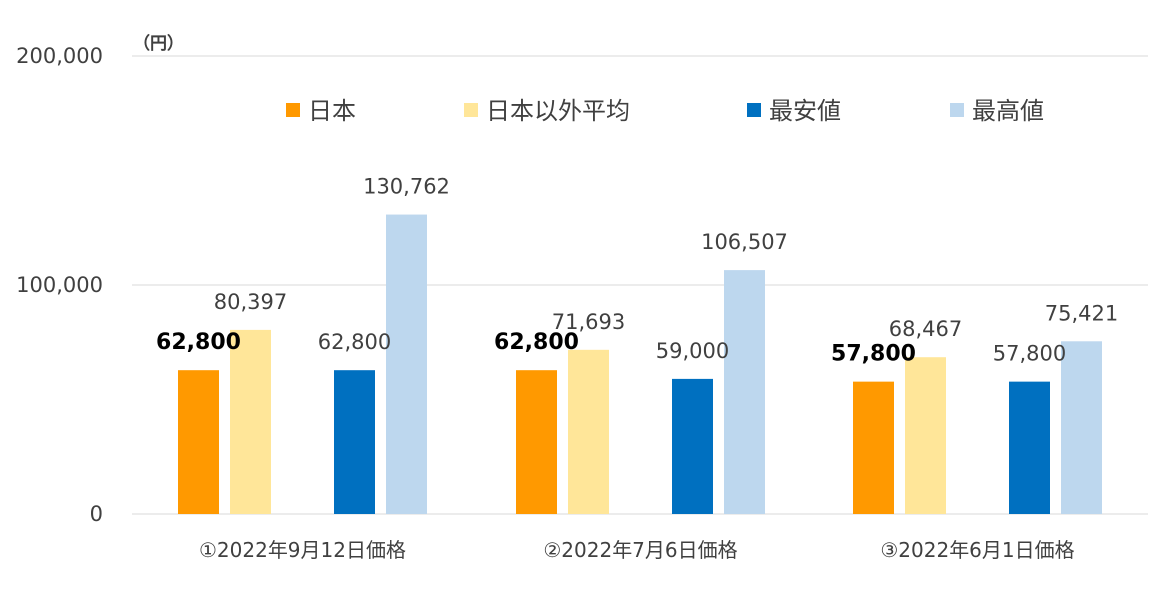 The image size is (1166, 614). I want to click on data-label: 80,397, so click(250, 302).